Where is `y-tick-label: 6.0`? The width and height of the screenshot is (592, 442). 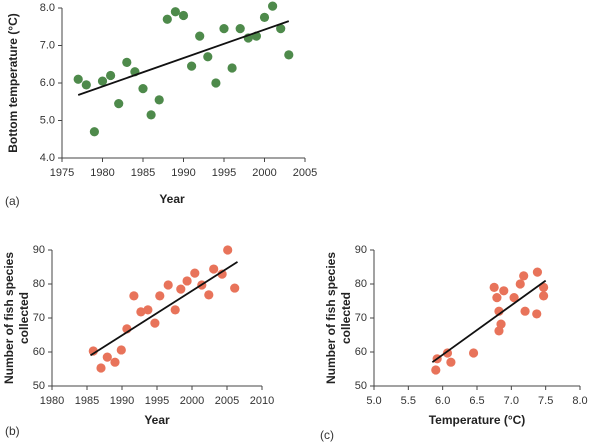 y-tick-label: 6.0 is located at coordinates (47, 83).